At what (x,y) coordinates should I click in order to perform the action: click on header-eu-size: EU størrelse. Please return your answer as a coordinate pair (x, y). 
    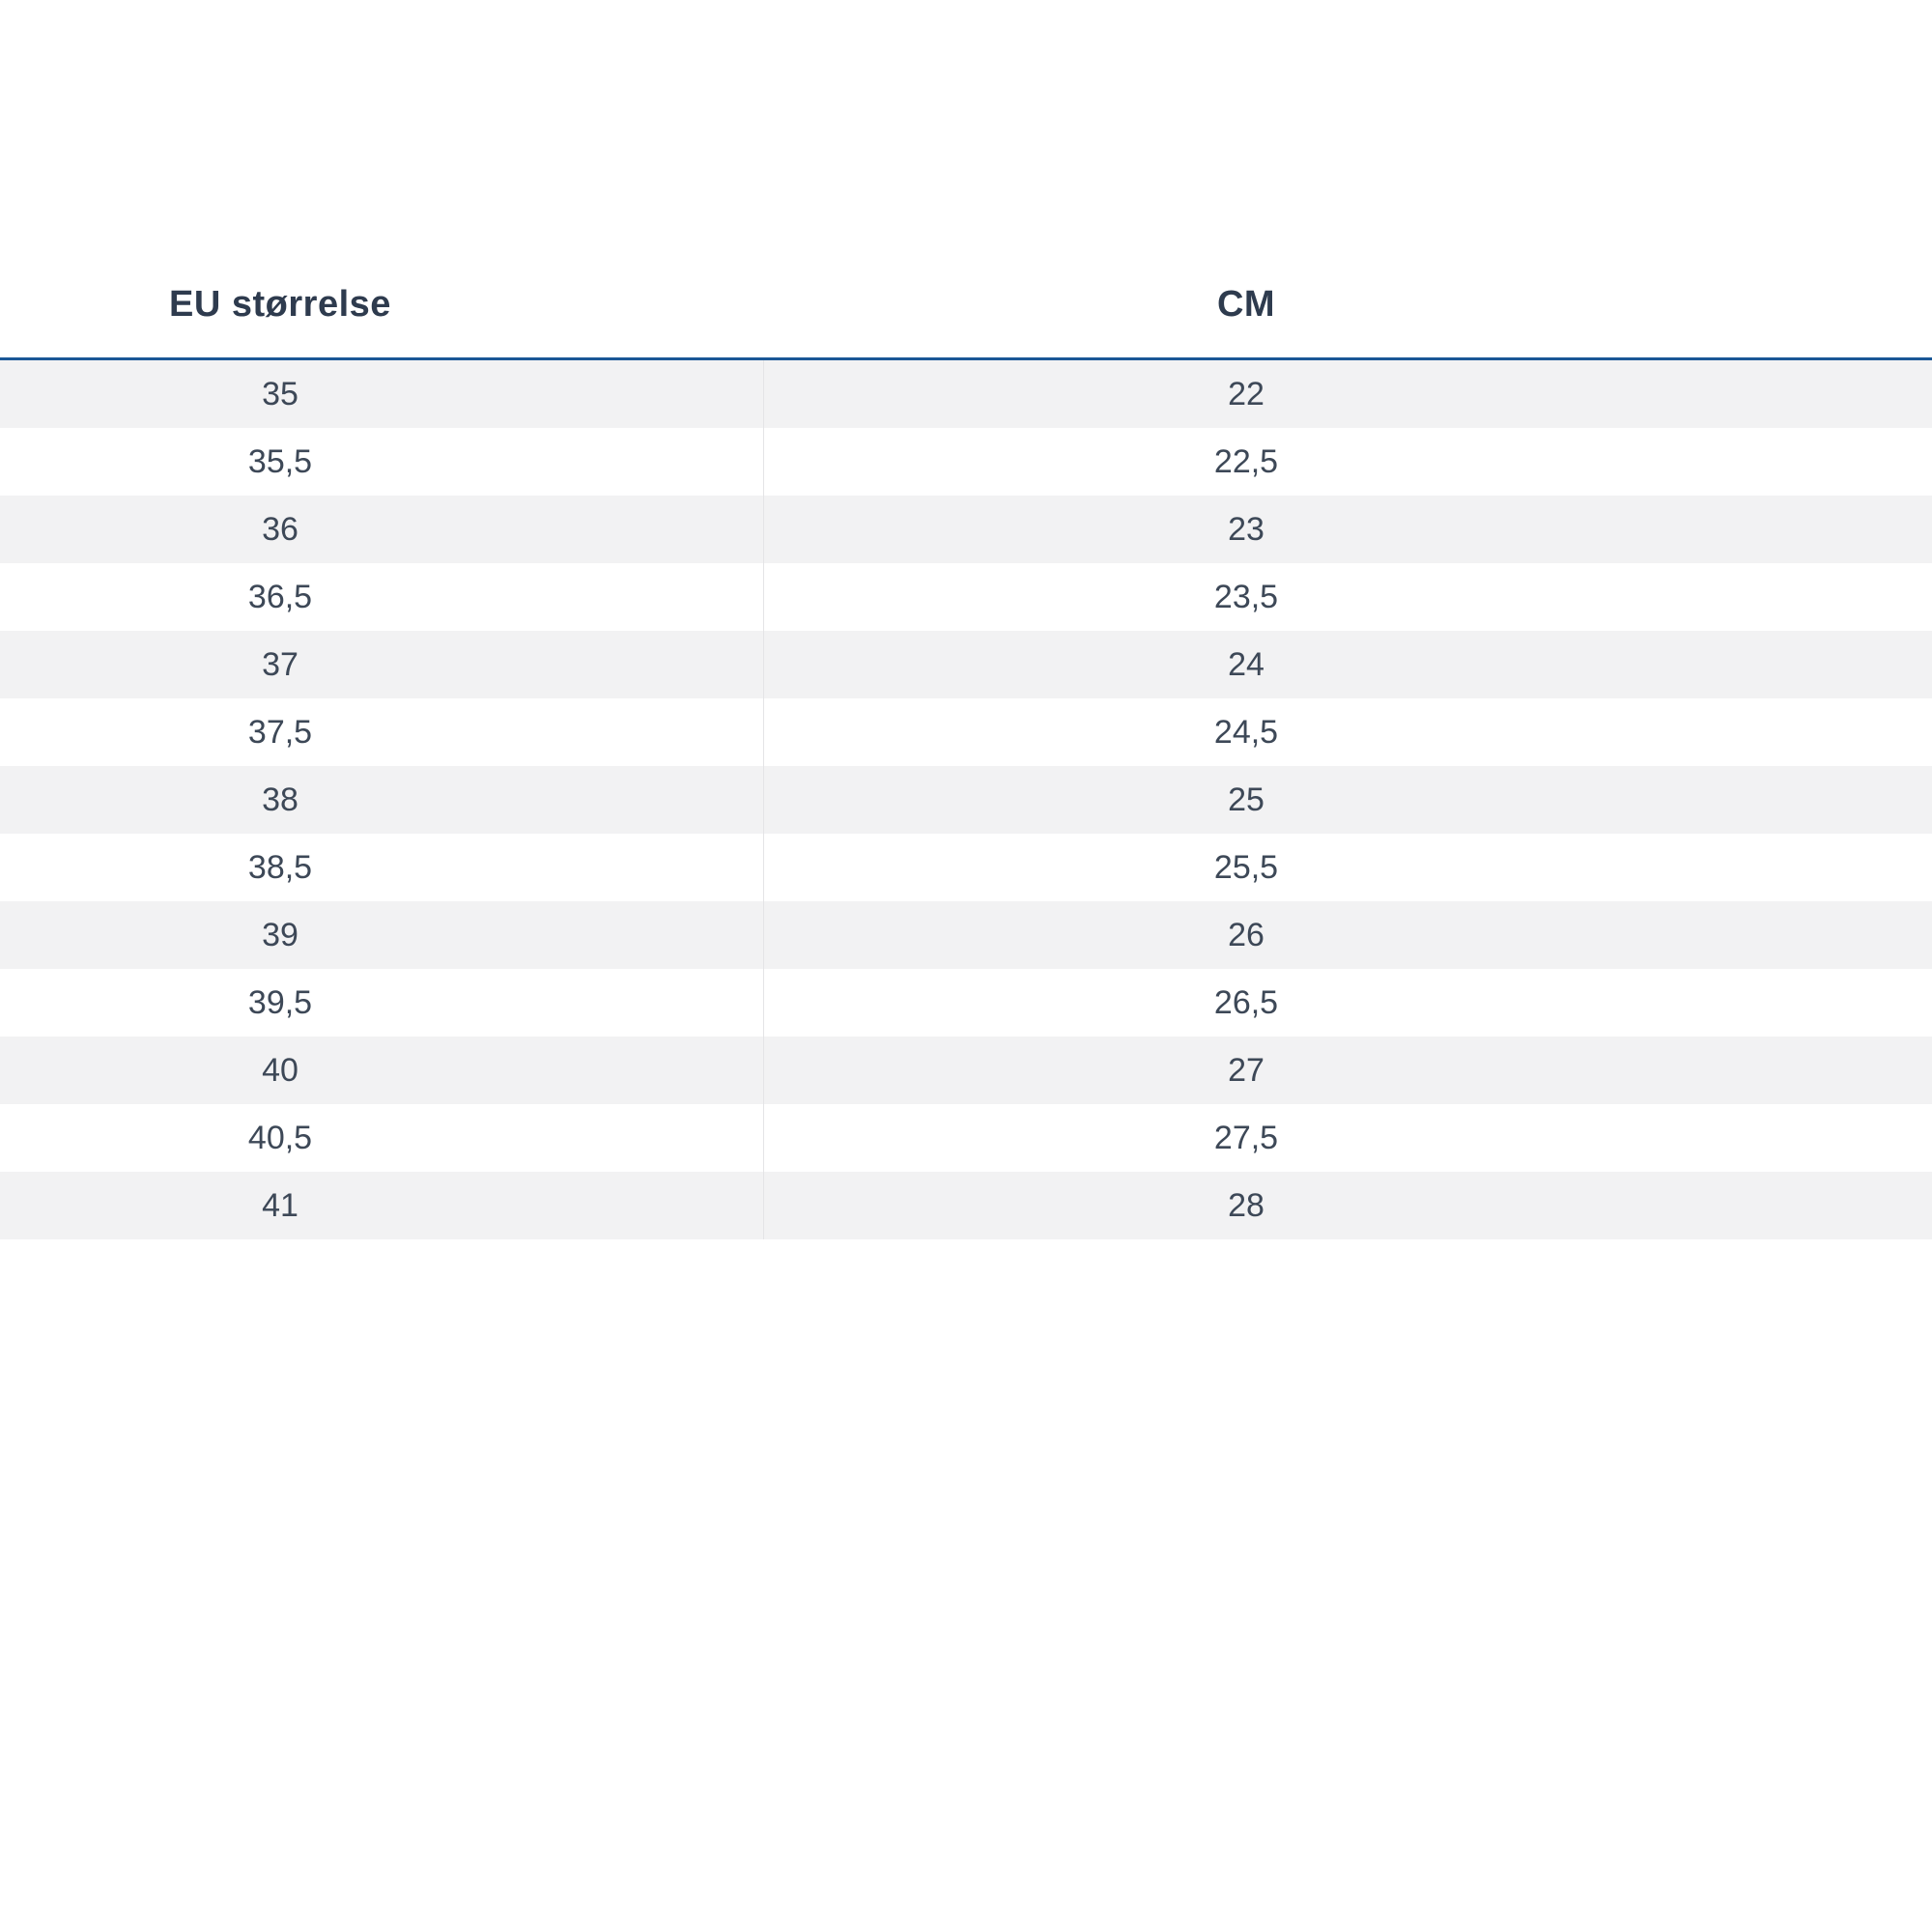
    Looking at the image, I should click on (280, 304).